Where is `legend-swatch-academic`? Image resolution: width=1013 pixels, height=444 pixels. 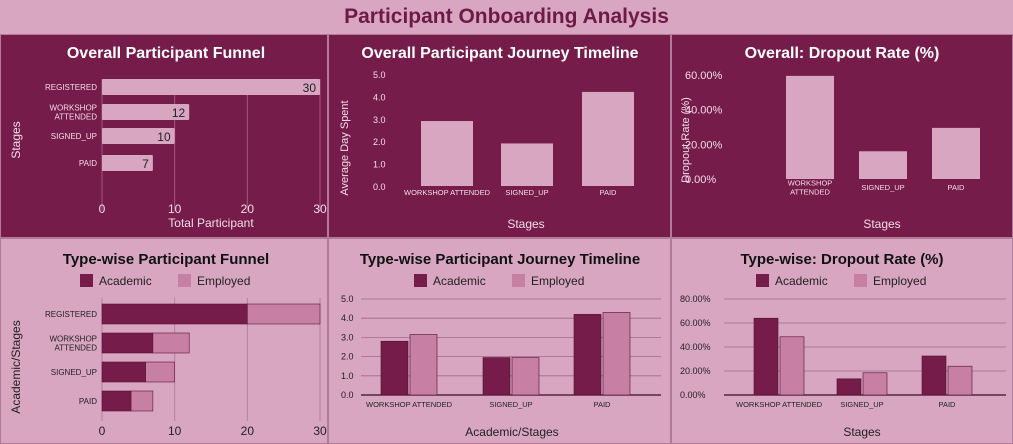
legend-swatch-academic is located at coordinates (762, 280).